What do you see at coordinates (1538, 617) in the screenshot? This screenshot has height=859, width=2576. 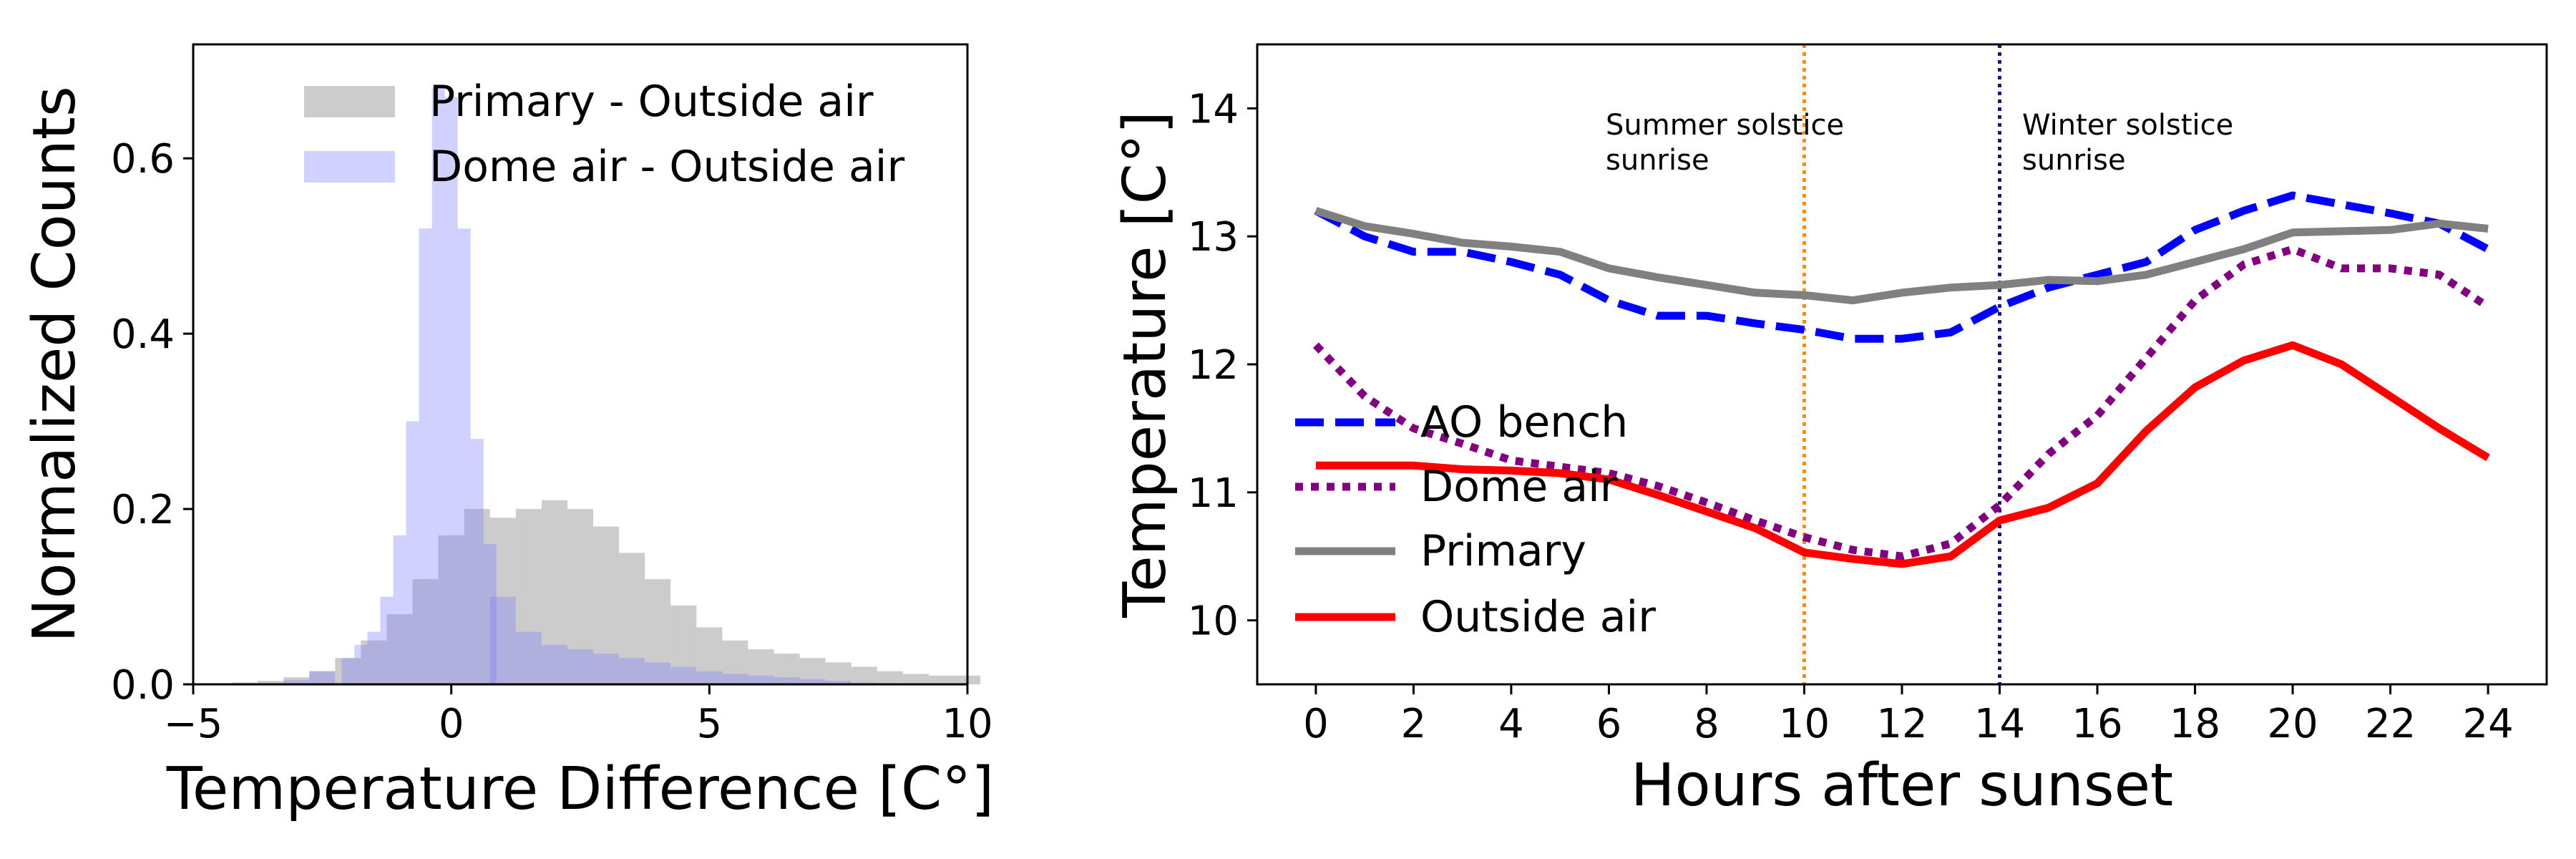 I see `legend-label-outside-air: Outside air` at bounding box center [1538, 617].